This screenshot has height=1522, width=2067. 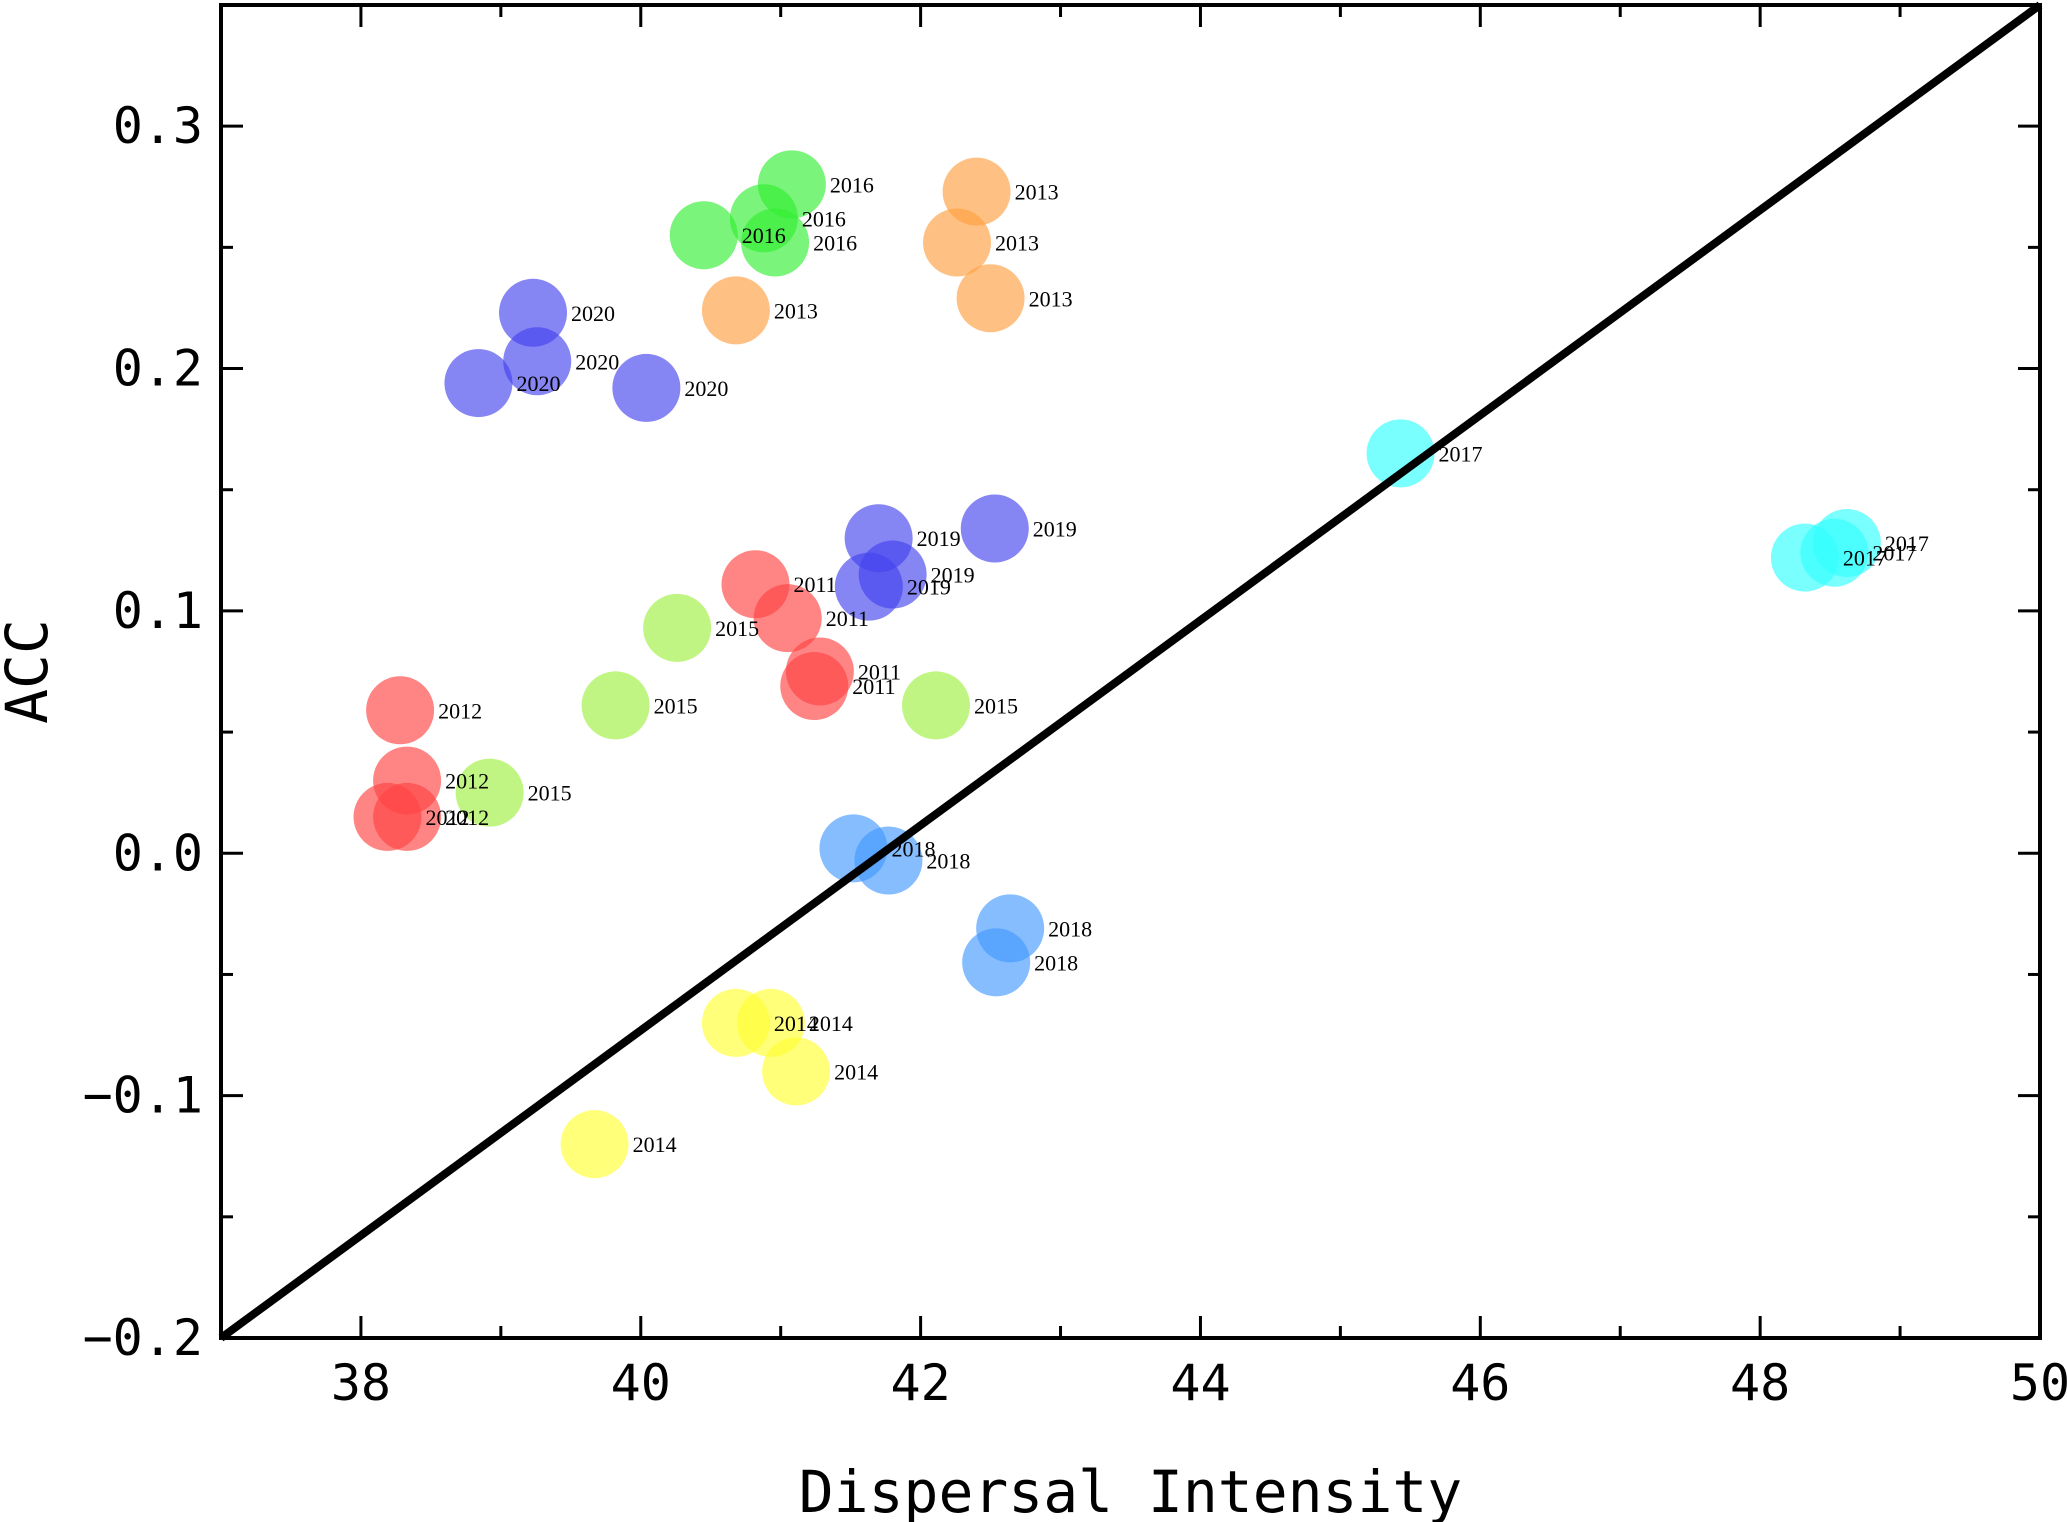 I want to click on x-tick-labels: 38 40 42 44 46 48 50, so click(x=1199, y=1383).